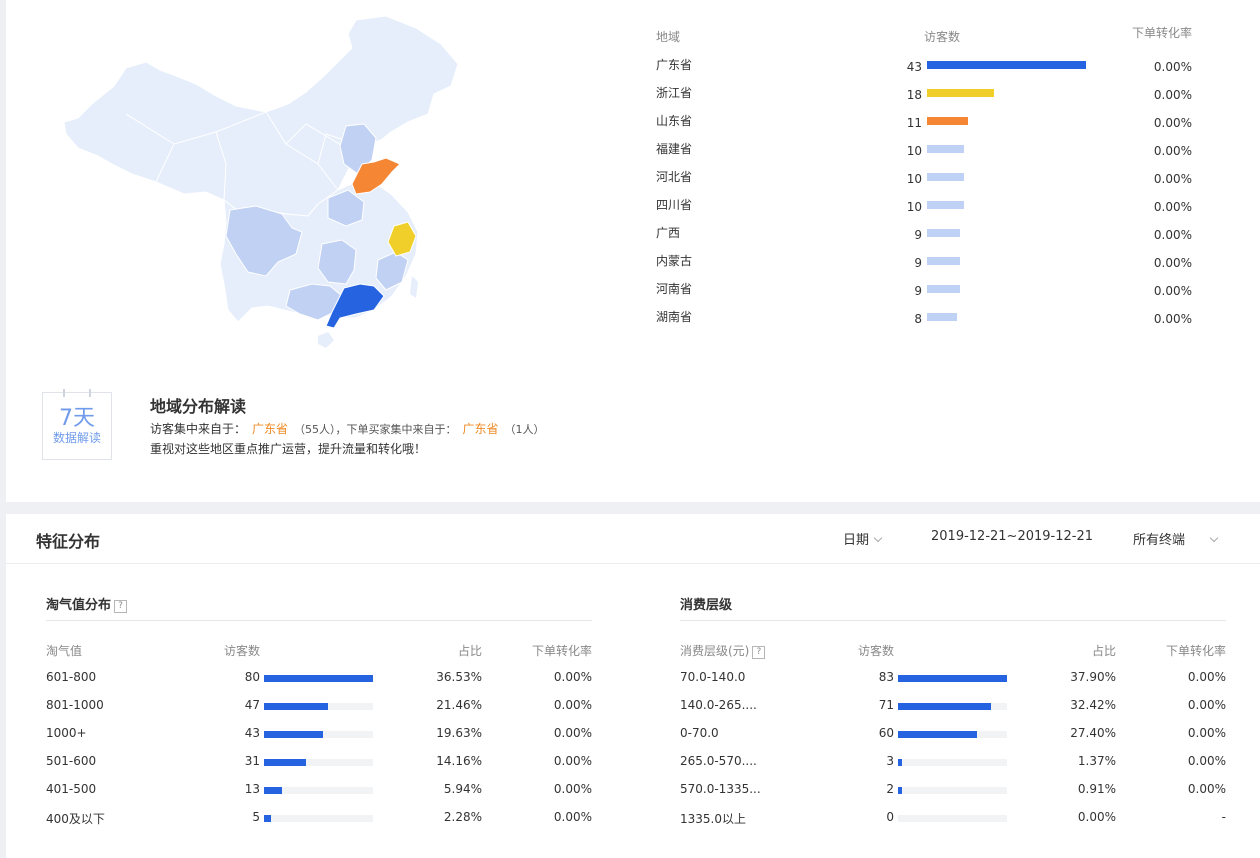 Image resolution: width=1260 pixels, height=858 pixels. What do you see at coordinates (355, 306) in the screenshot?
I see `map-guangdong` at bounding box center [355, 306].